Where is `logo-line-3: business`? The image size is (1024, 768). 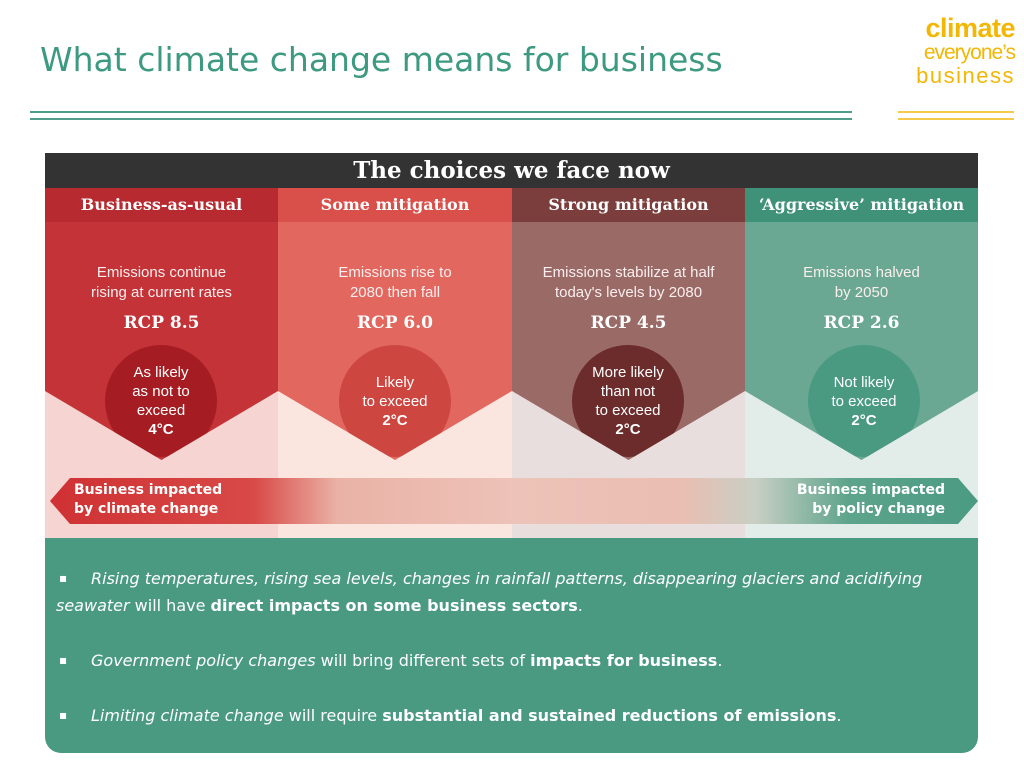
logo-line-3: business is located at coordinates (965, 75).